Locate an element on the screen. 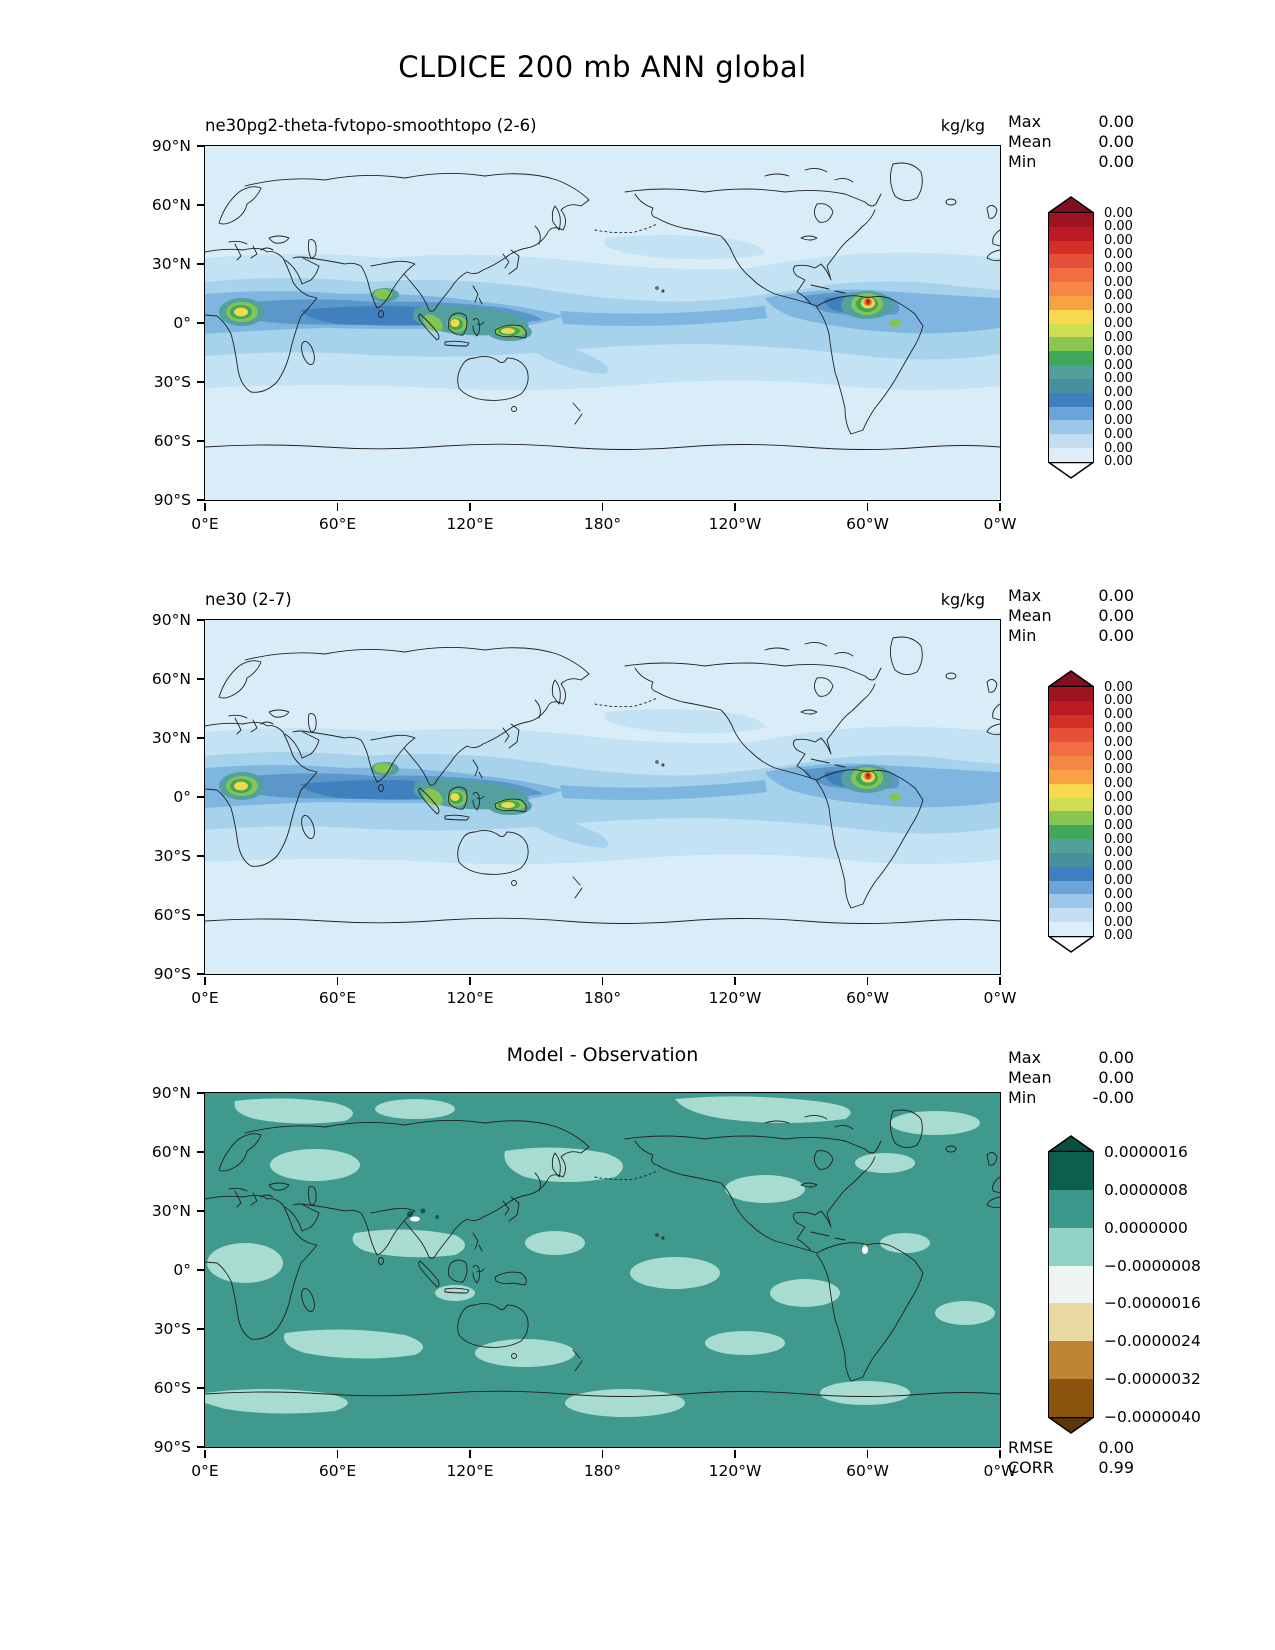  stat-row: RMSE 0.00 is located at coordinates (1071, 1448).